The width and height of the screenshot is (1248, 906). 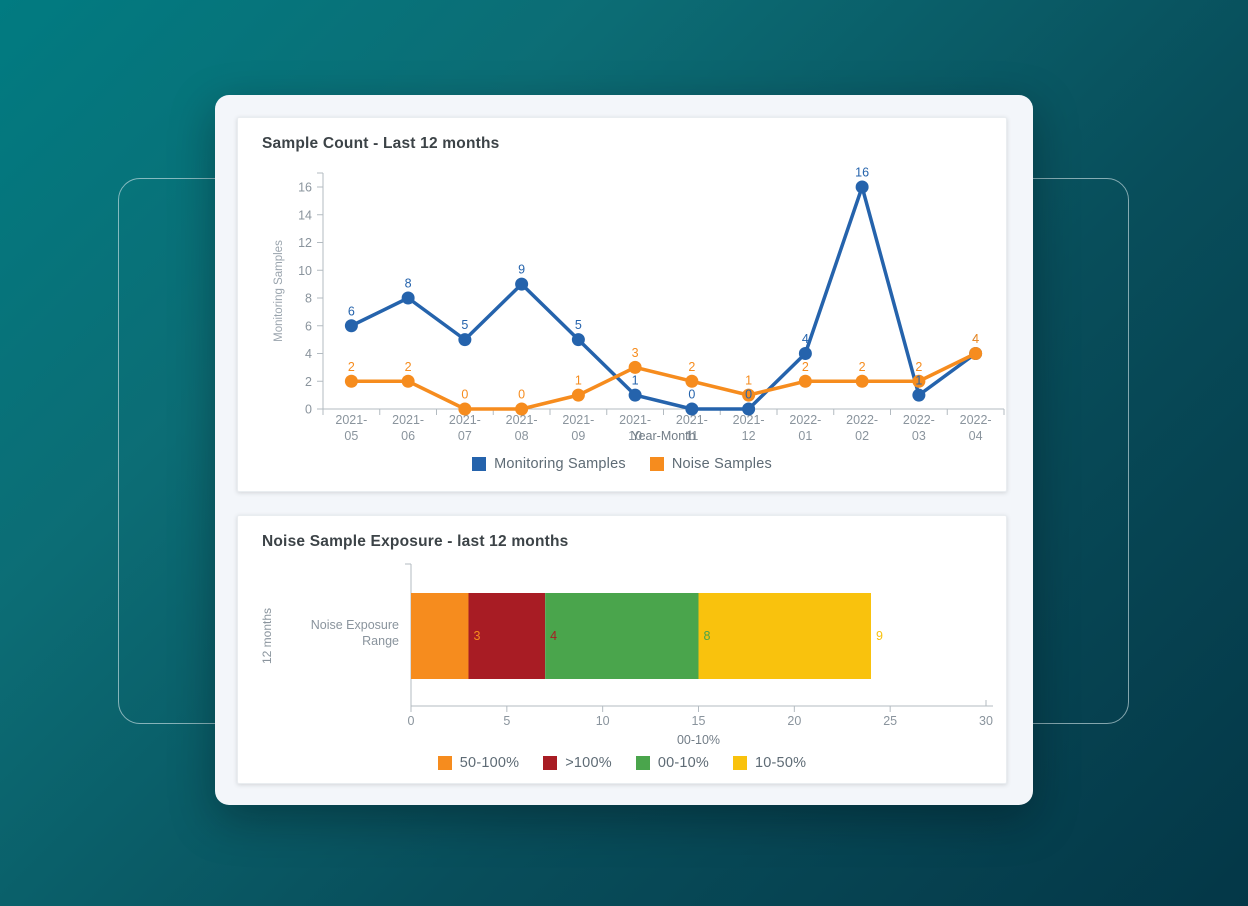 I want to click on y-axis-title: Monitoring Samples, so click(x=279, y=291).